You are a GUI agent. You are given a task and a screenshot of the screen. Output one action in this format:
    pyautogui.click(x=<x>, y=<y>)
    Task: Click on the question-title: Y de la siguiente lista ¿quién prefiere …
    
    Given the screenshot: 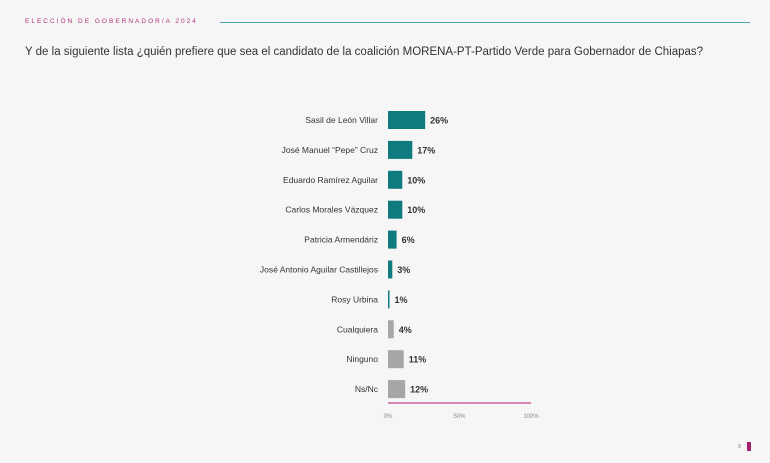 What is the action you would take?
    pyautogui.click(x=364, y=52)
    